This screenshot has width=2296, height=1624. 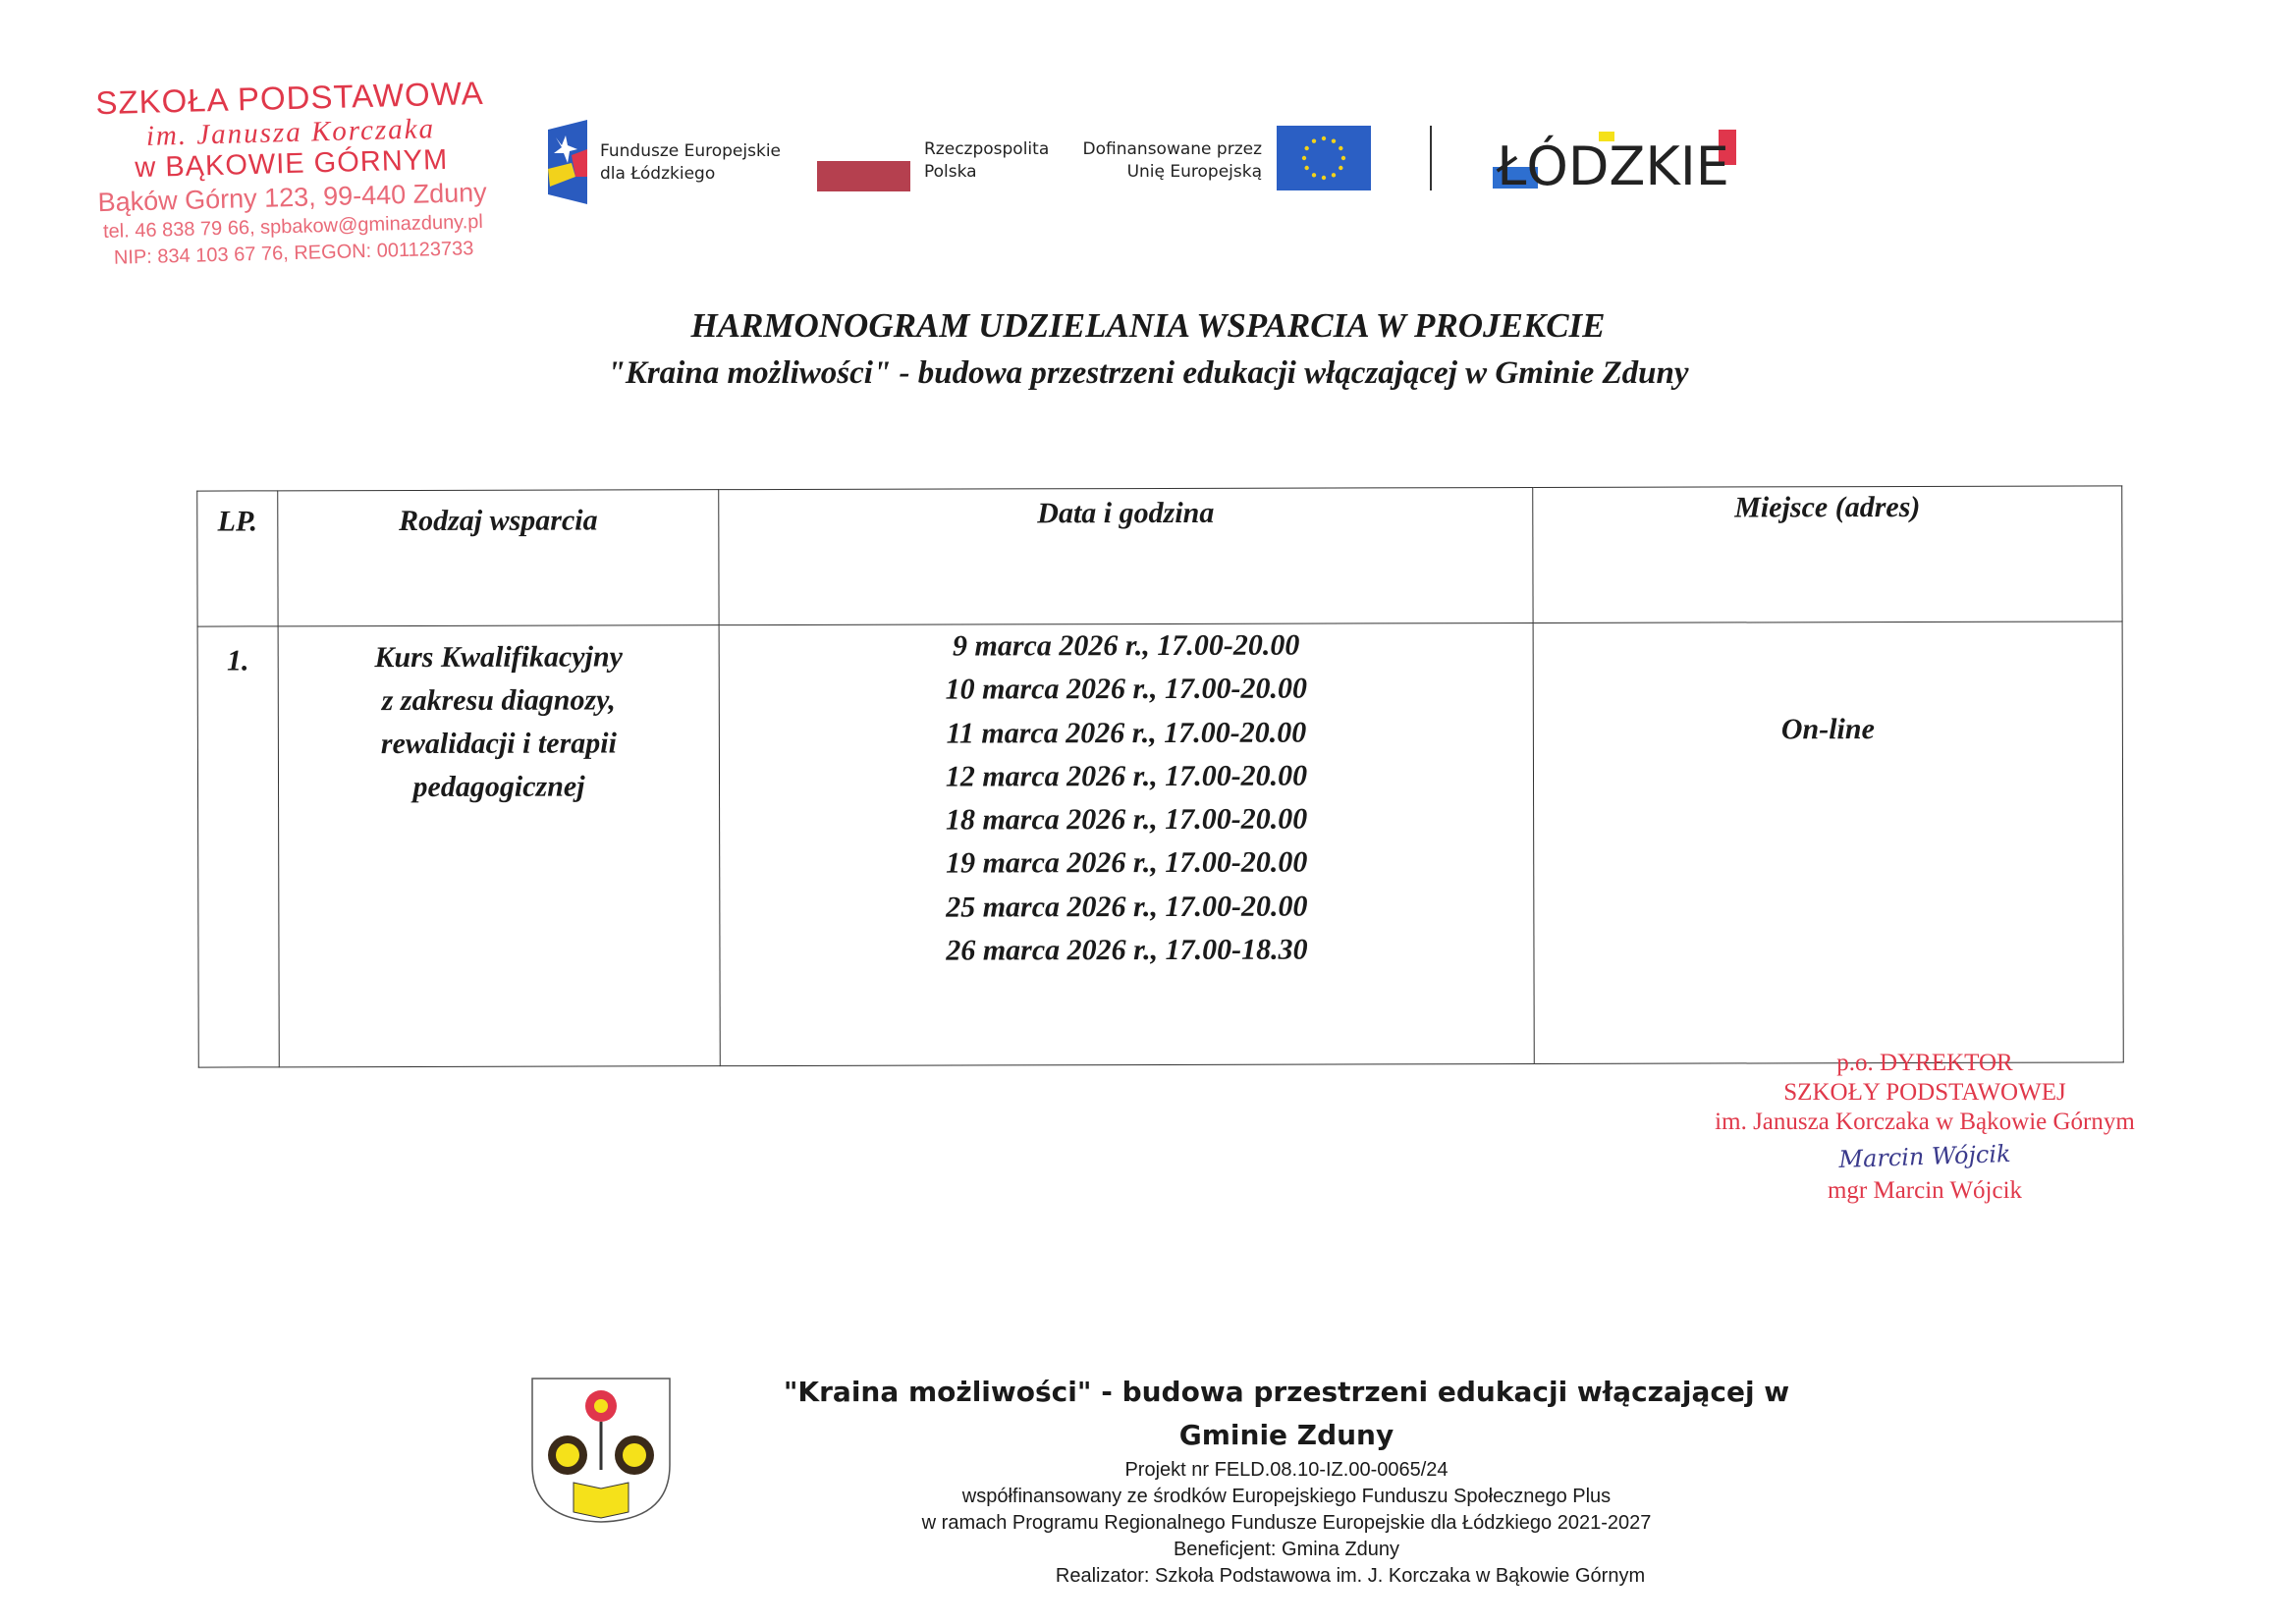 I want to click on date-entry: 19 marca 2026 r., 17.00-20.00, so click(x=1127, y=863).